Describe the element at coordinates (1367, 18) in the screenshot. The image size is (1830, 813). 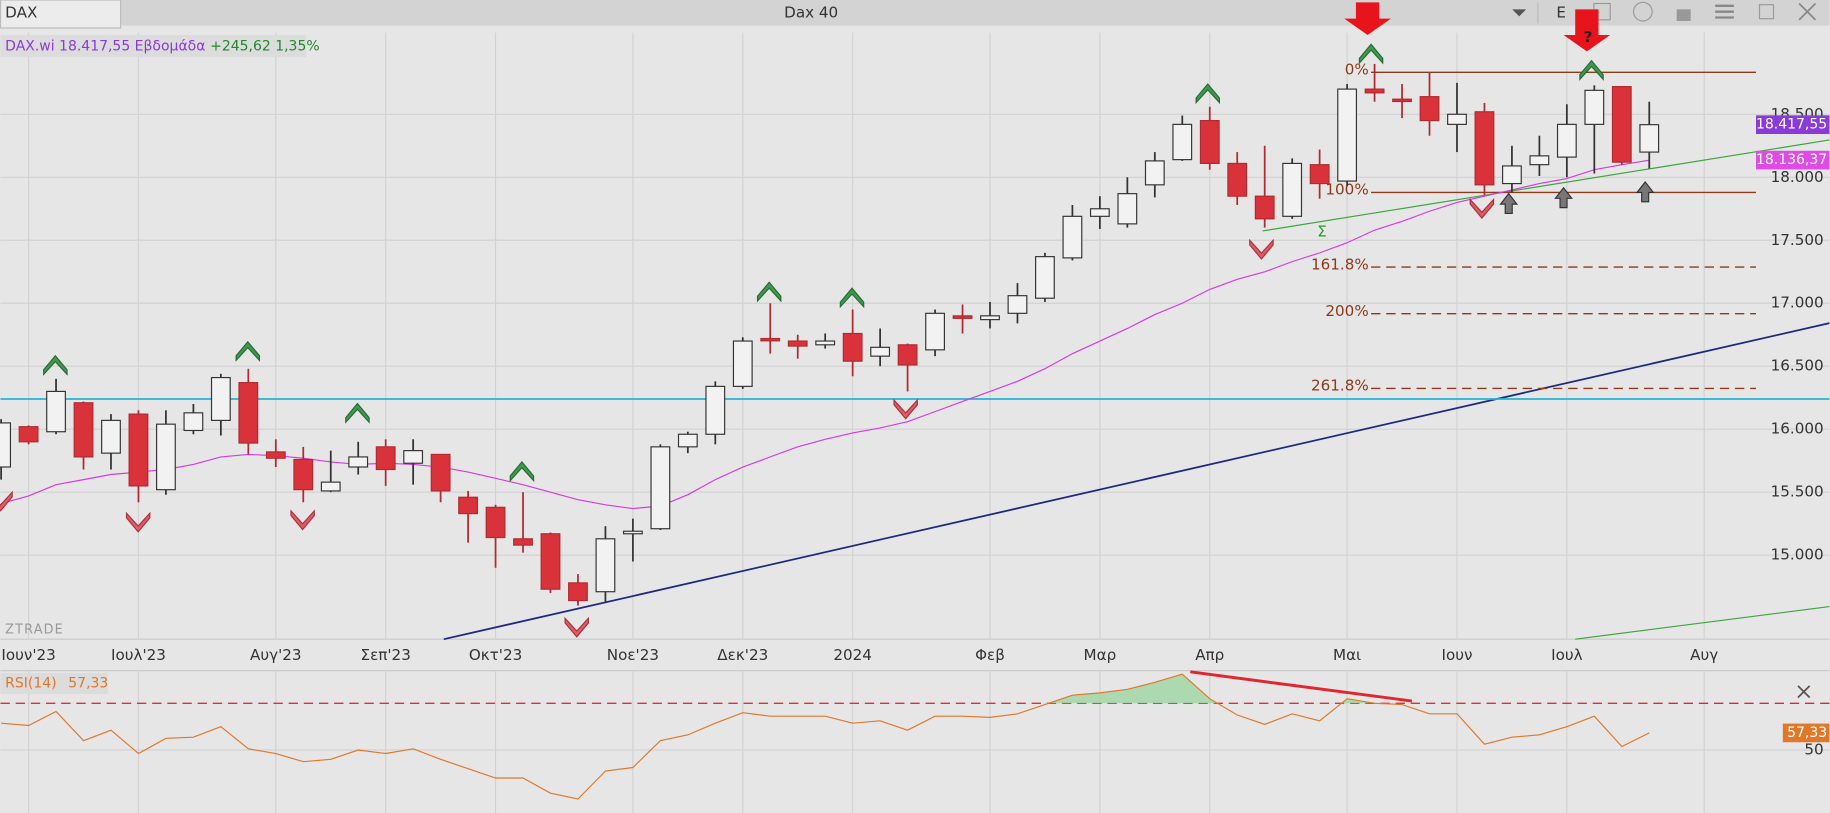
I see `arrow-down` at that location.